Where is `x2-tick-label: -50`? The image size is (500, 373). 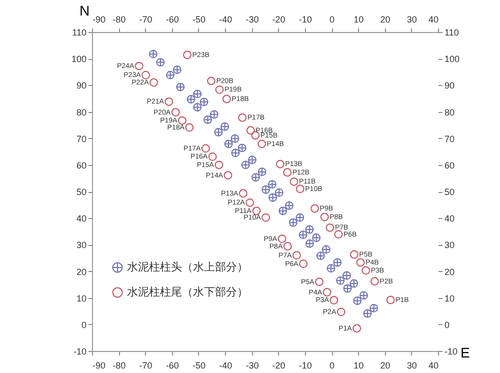
x2-tick-label: -50 is located at coordinates (199, 365).